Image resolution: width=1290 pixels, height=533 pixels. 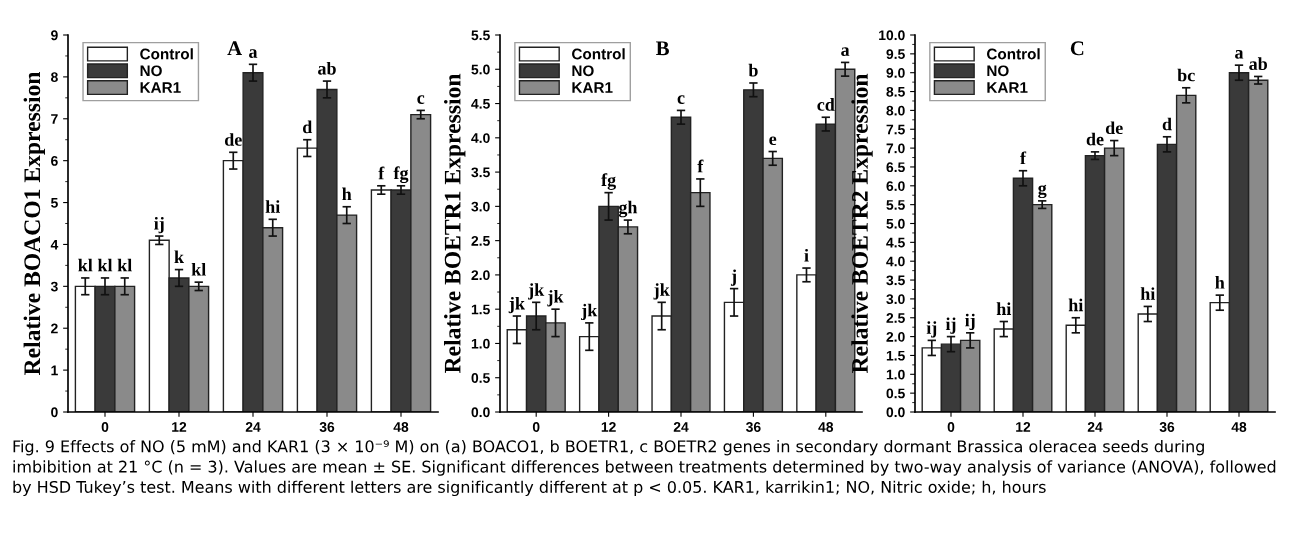 I want to click on y-tick-label: 3, so click(x=54, y=286).